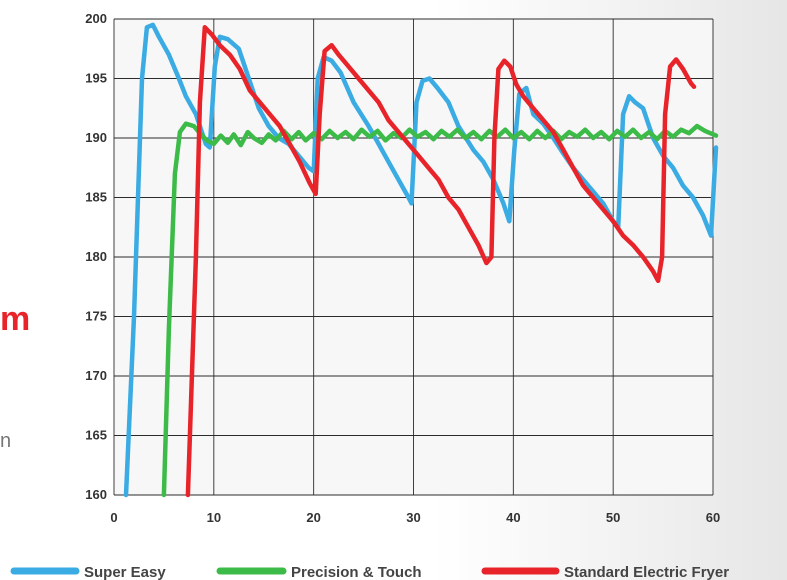 This screenshot has width=787, height=580. What do you see at coordinates (313, 517) in the screenshot?
I see `x-tick-label: 20` at bounding box center [313, 517].